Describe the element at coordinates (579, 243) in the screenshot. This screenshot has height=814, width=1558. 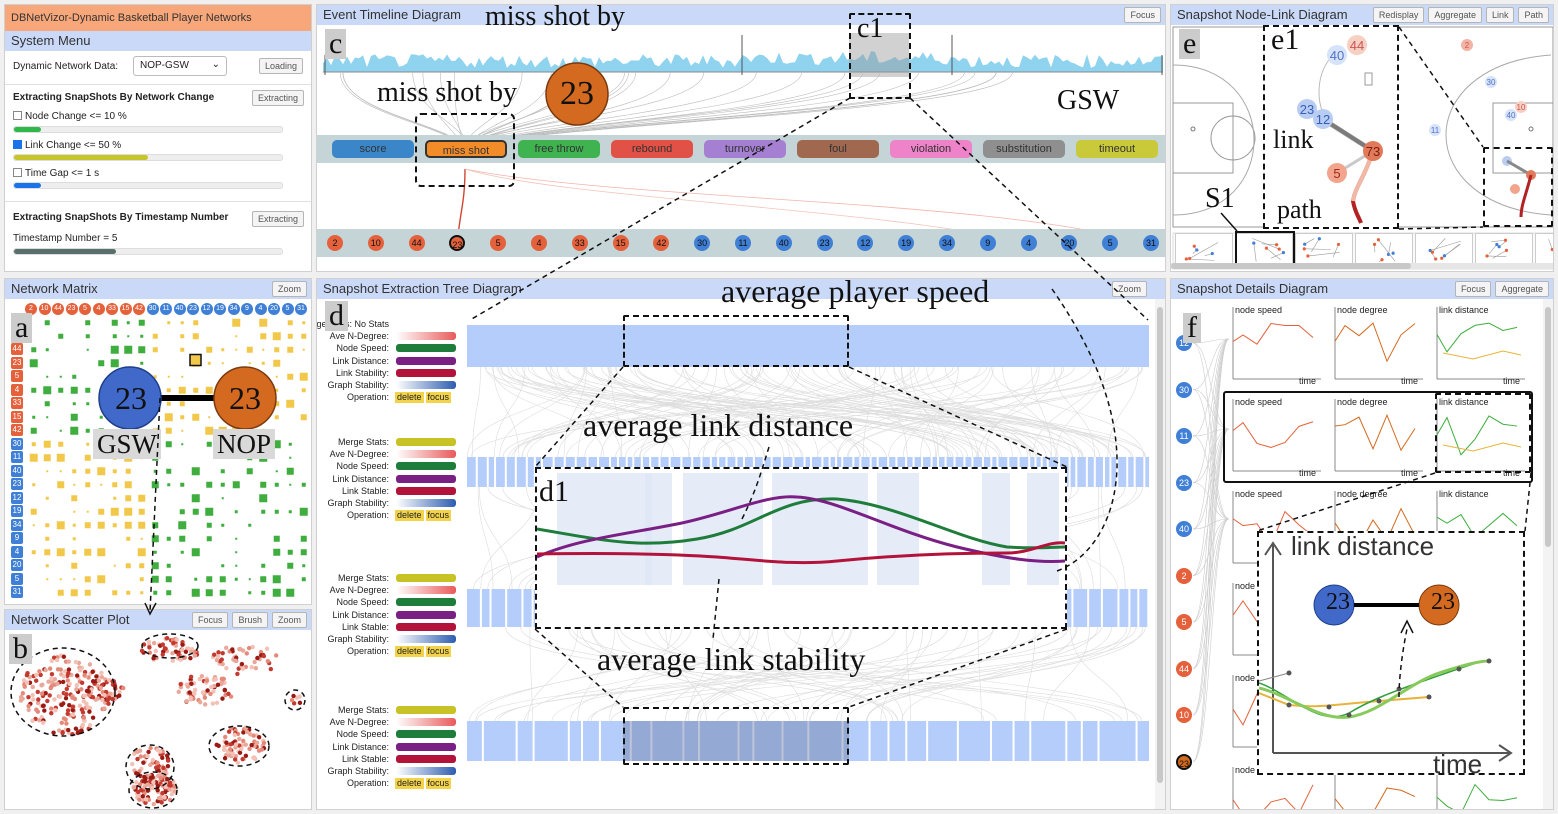
I see `timeline-player-node: 33` at that location.